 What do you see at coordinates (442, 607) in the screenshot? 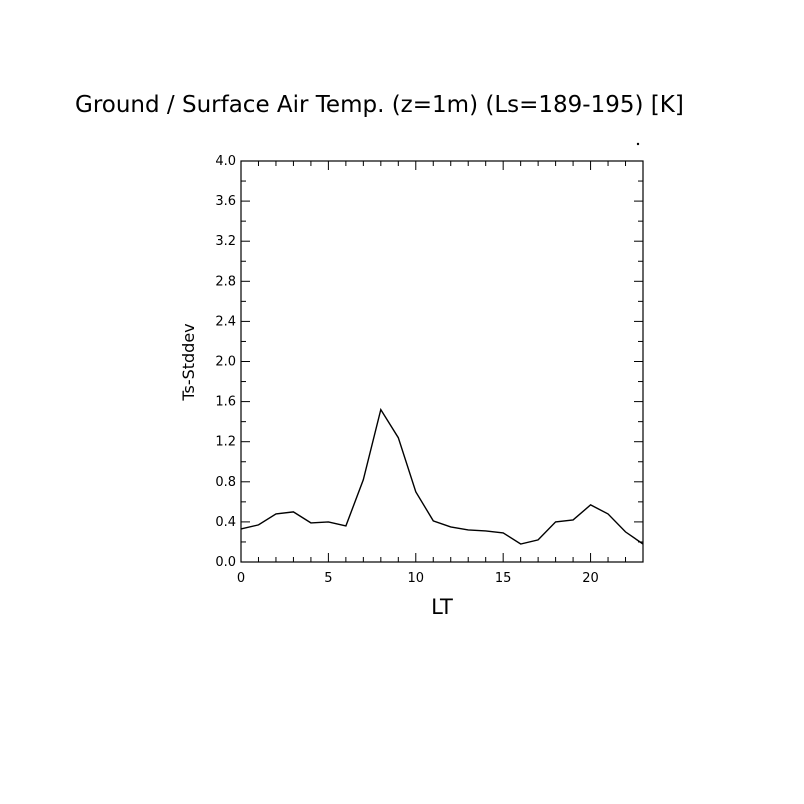
I see `x-axis-label: LT` at bounding box center [442, 607].